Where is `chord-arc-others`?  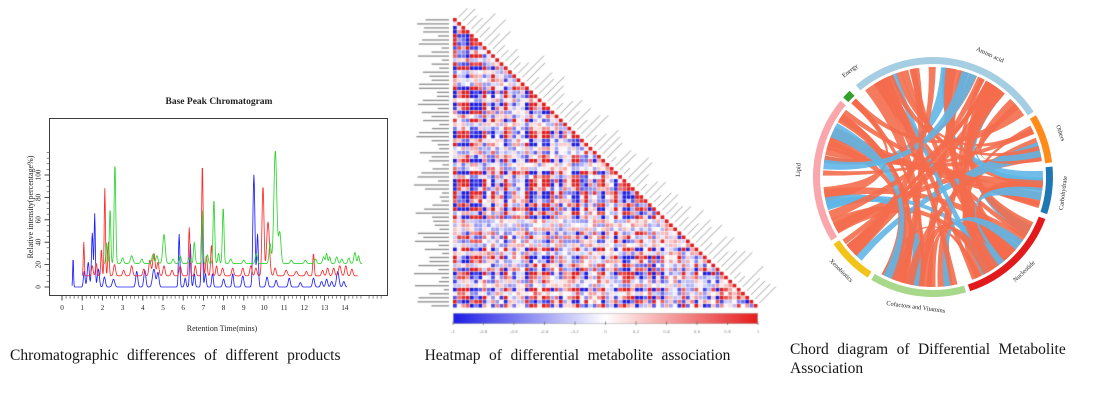
chord-arc-others is located at coordinates (1041, 139).